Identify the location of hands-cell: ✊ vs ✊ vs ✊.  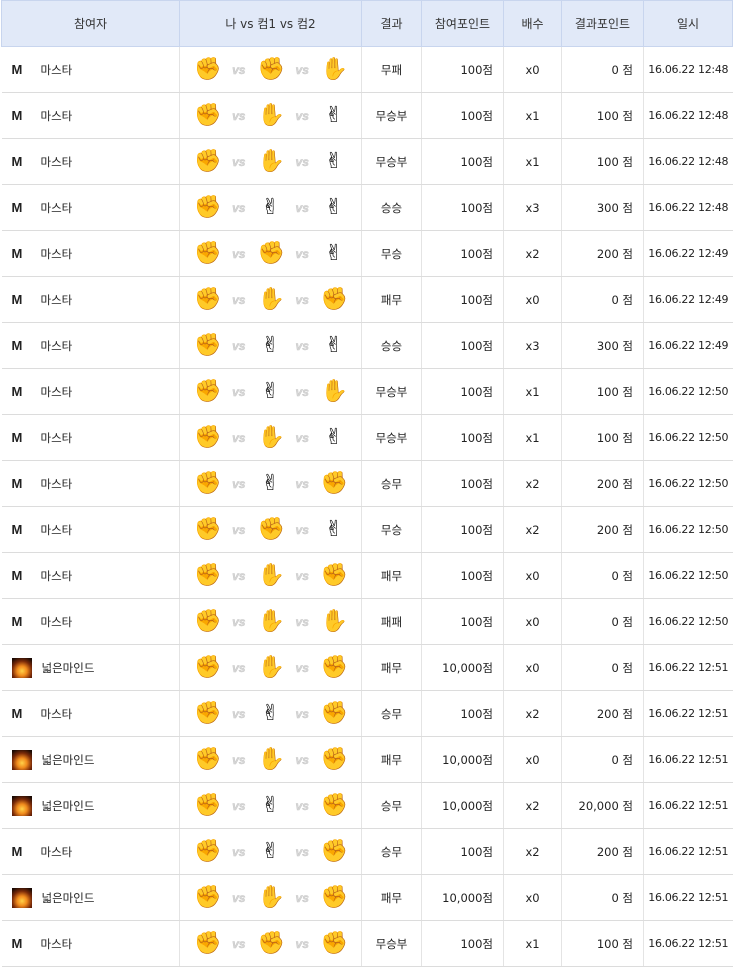
(270, 943).